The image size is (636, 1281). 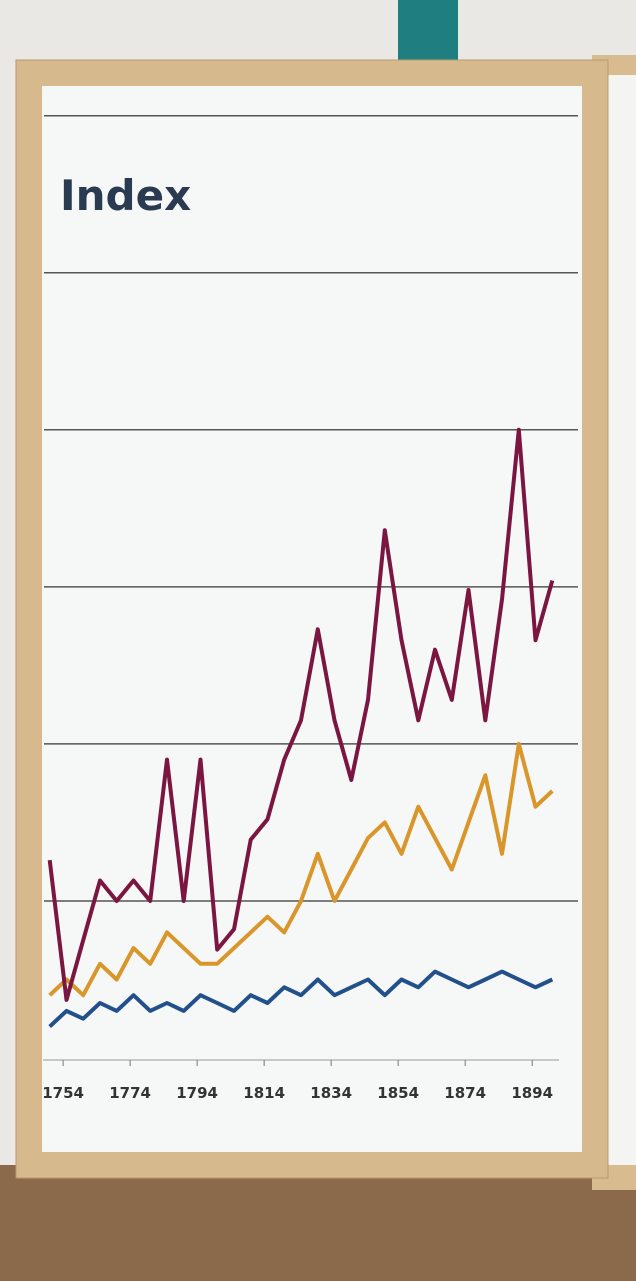 I want to click on series-line, so click(x=301, y=999).